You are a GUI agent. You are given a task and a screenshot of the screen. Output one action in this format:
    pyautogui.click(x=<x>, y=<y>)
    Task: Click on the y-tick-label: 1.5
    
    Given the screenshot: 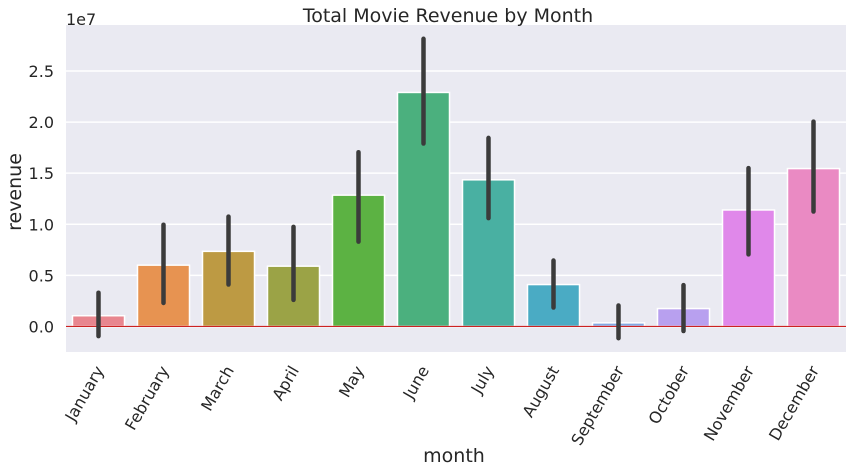 What is the action you would take?
    pyautogui.click(x=41, y=173)
    